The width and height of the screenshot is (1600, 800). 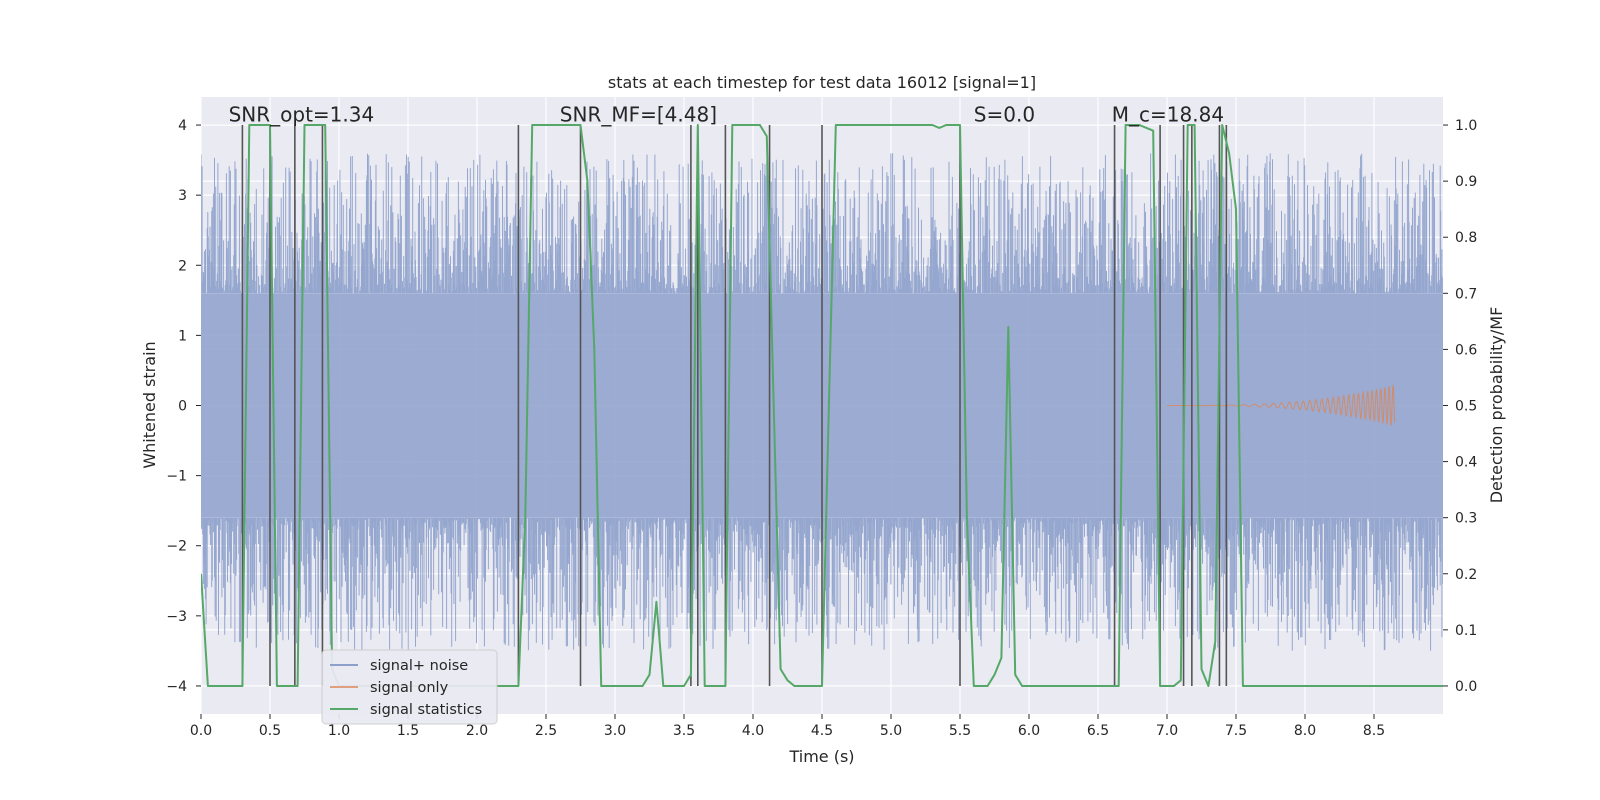 I want to click on y-right-tick-label: 0.0, so click(x=1466, y=687).